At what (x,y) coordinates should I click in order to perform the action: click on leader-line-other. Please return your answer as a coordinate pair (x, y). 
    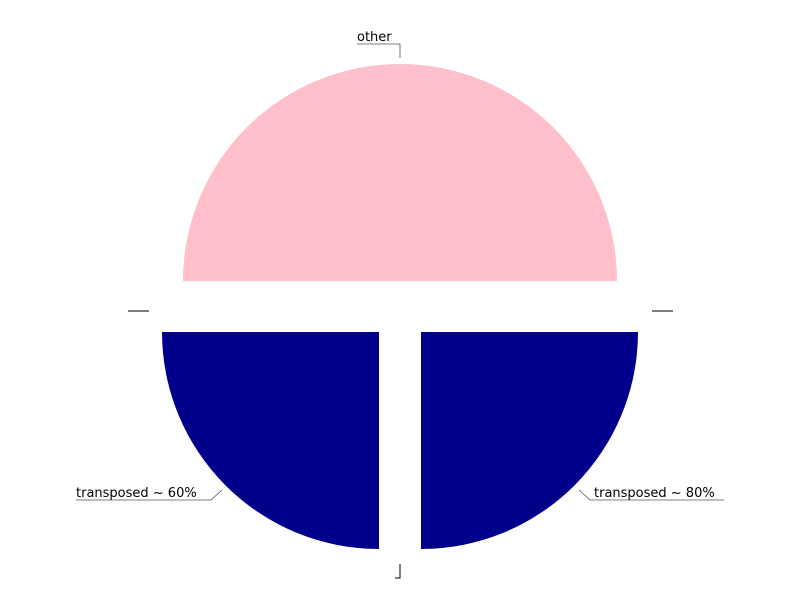
    Looking at the image, I should click on (379, 50).